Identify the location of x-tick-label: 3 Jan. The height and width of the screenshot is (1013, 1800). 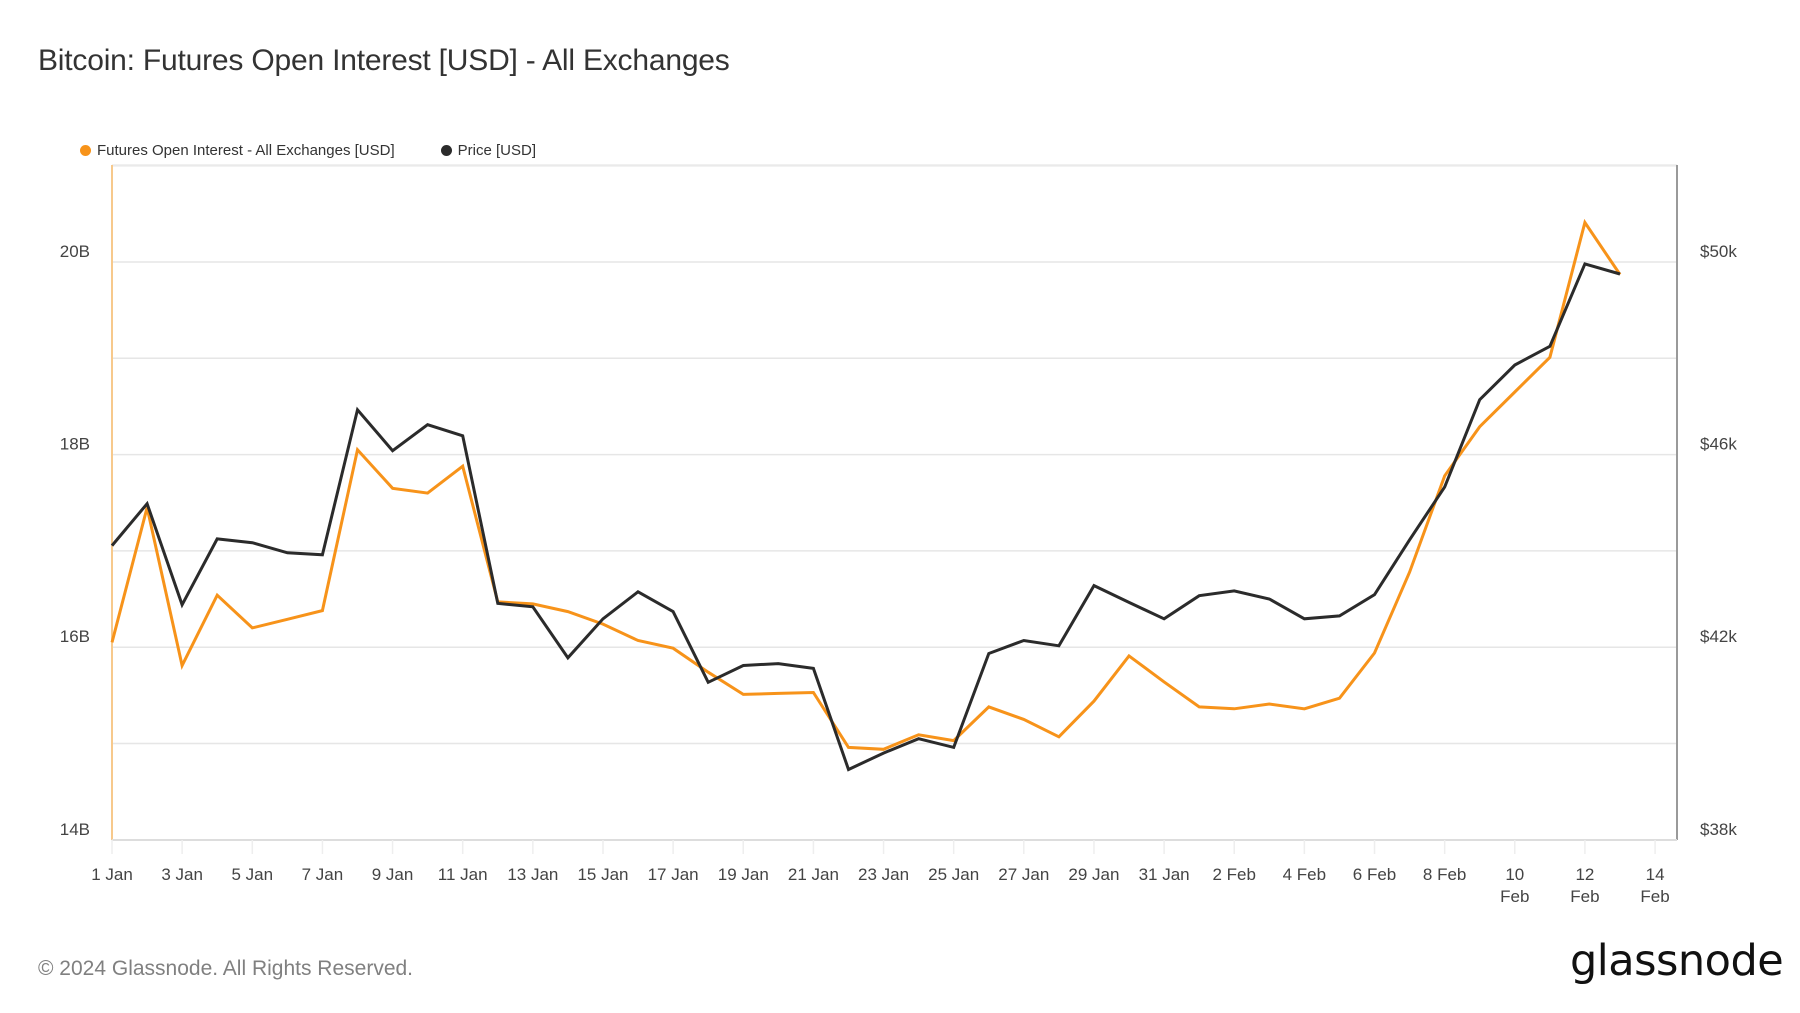
(182, 874).